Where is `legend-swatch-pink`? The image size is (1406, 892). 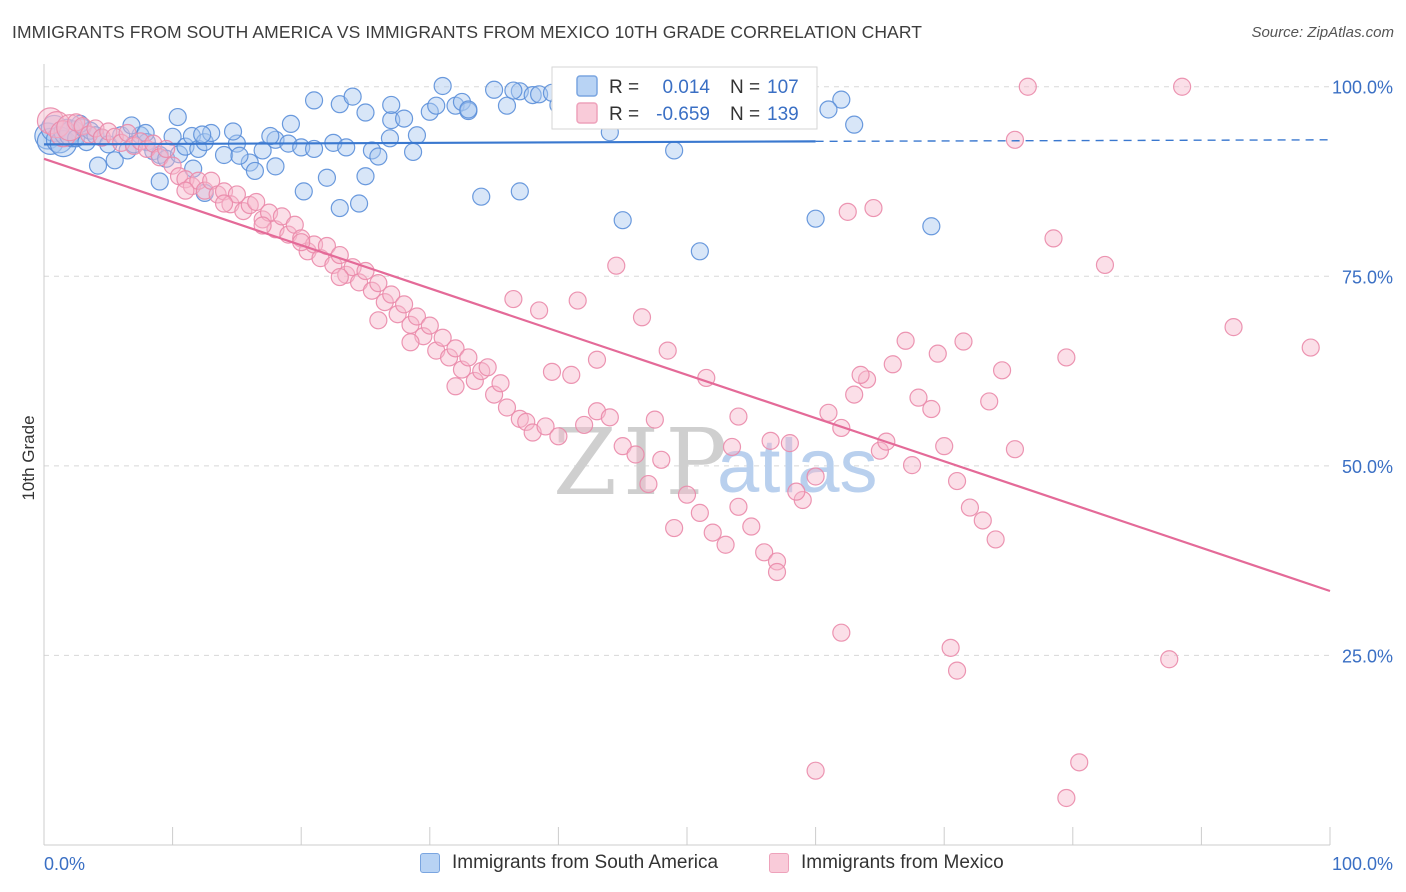
legend-swatch-pink is located at coordinates (779, 863).